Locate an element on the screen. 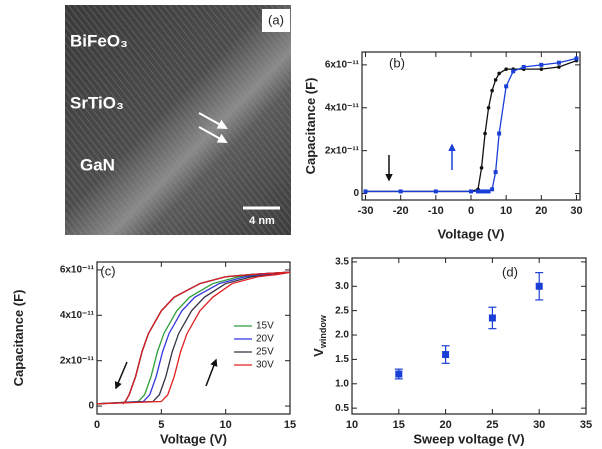 The height and width of the screenshot is (449, 602). layer-label: SrTiO₃ is located at coordinates (97, 102).